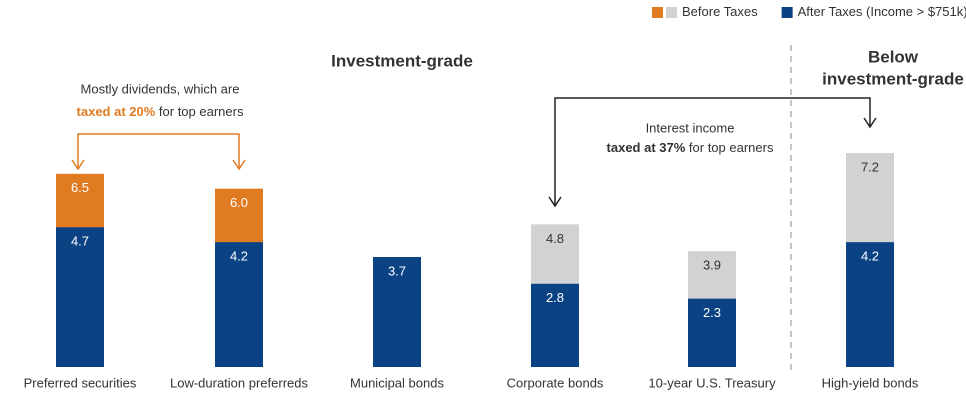  I want to click on annotation-bold: taxed at 37%, so click(646, 147).